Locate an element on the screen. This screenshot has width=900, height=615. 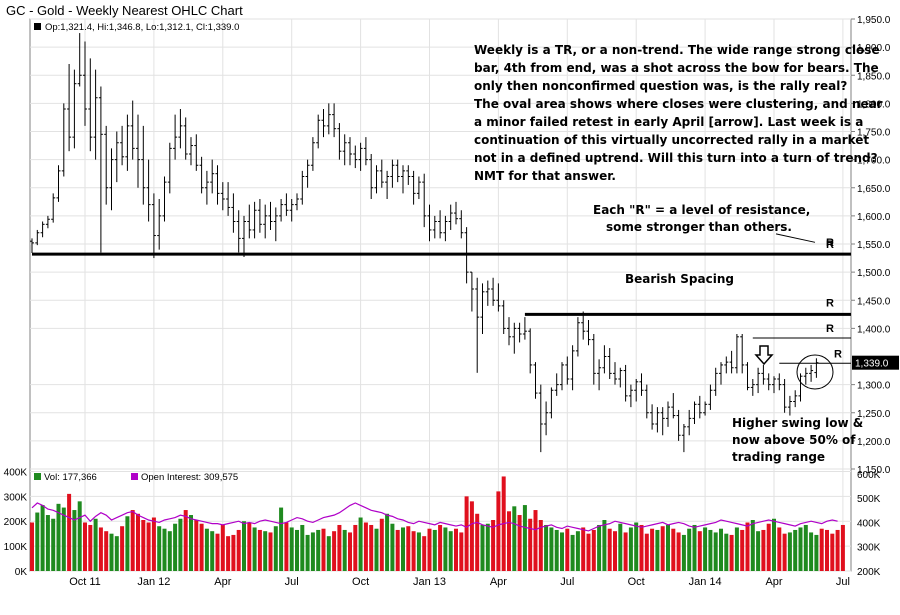
open-interest-tick-label: 200K is located at coordinates (869, 572).